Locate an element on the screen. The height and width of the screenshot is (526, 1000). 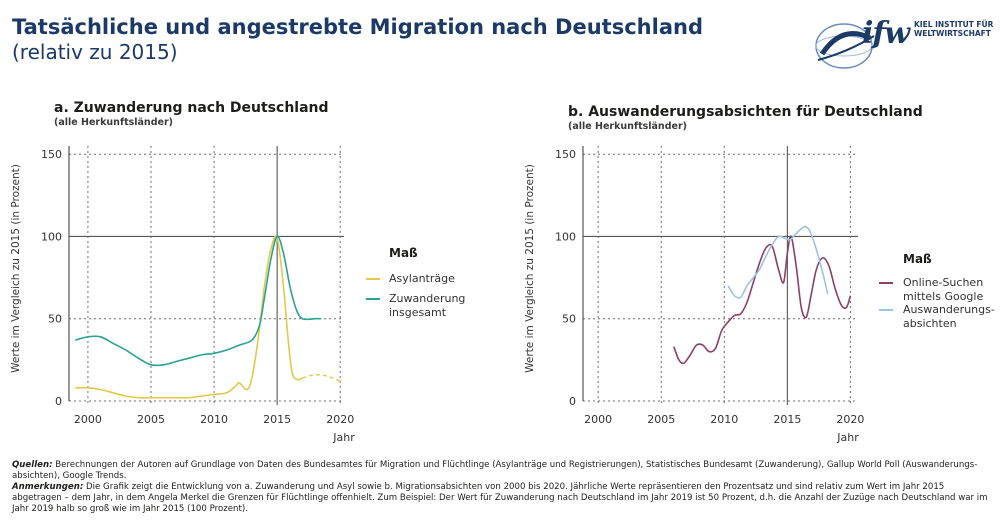
logo-wordmark: ifw is located at coordinates (886, 33).